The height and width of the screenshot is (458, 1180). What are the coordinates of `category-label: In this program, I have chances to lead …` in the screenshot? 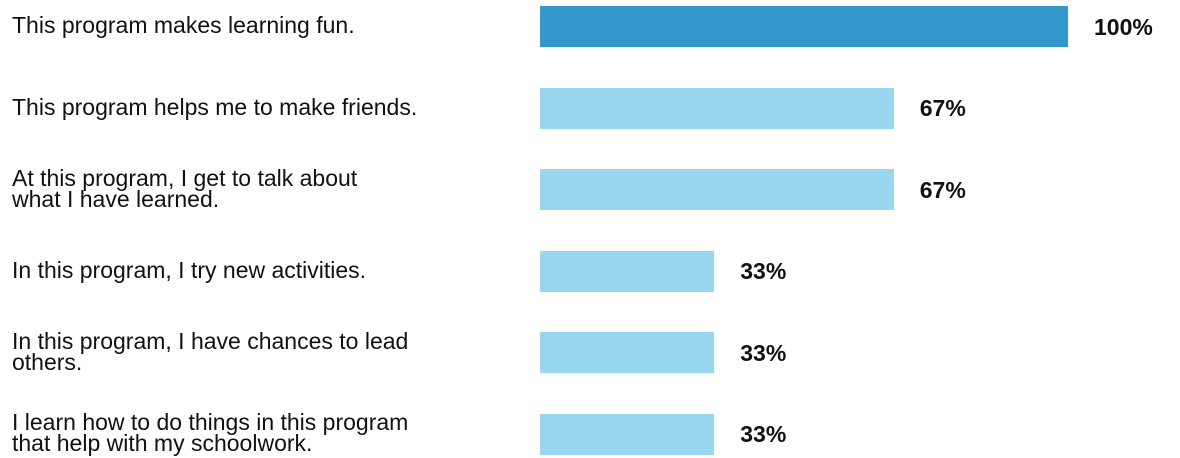 It's located at (210, 351).